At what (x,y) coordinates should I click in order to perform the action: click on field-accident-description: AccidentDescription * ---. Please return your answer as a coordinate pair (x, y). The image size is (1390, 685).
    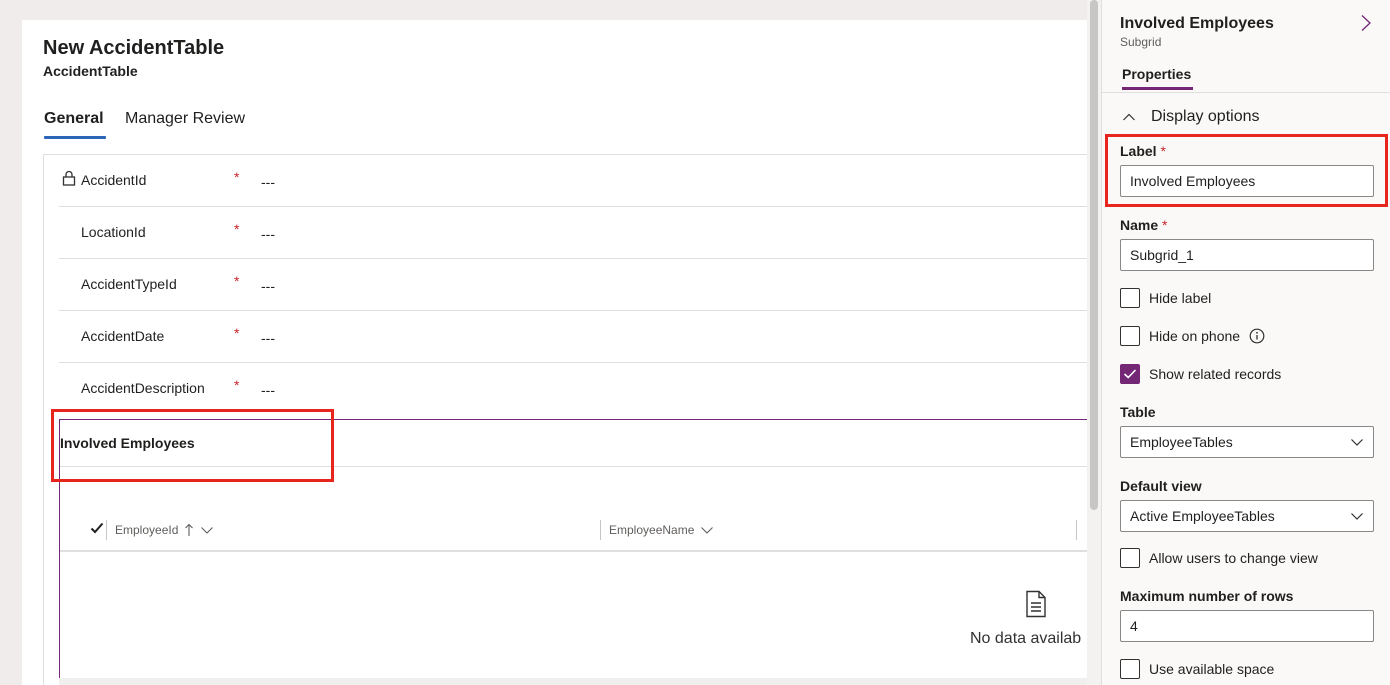
    Looking at the image, I should click on (573, 389).